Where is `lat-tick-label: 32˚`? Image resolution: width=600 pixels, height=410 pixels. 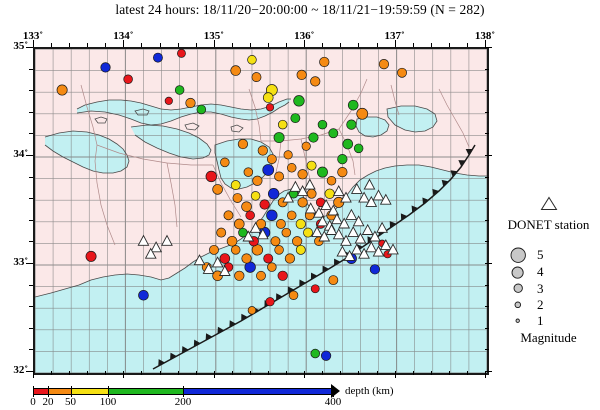 lat-tick-label: 32˚ is located at coordinates (20, 370).